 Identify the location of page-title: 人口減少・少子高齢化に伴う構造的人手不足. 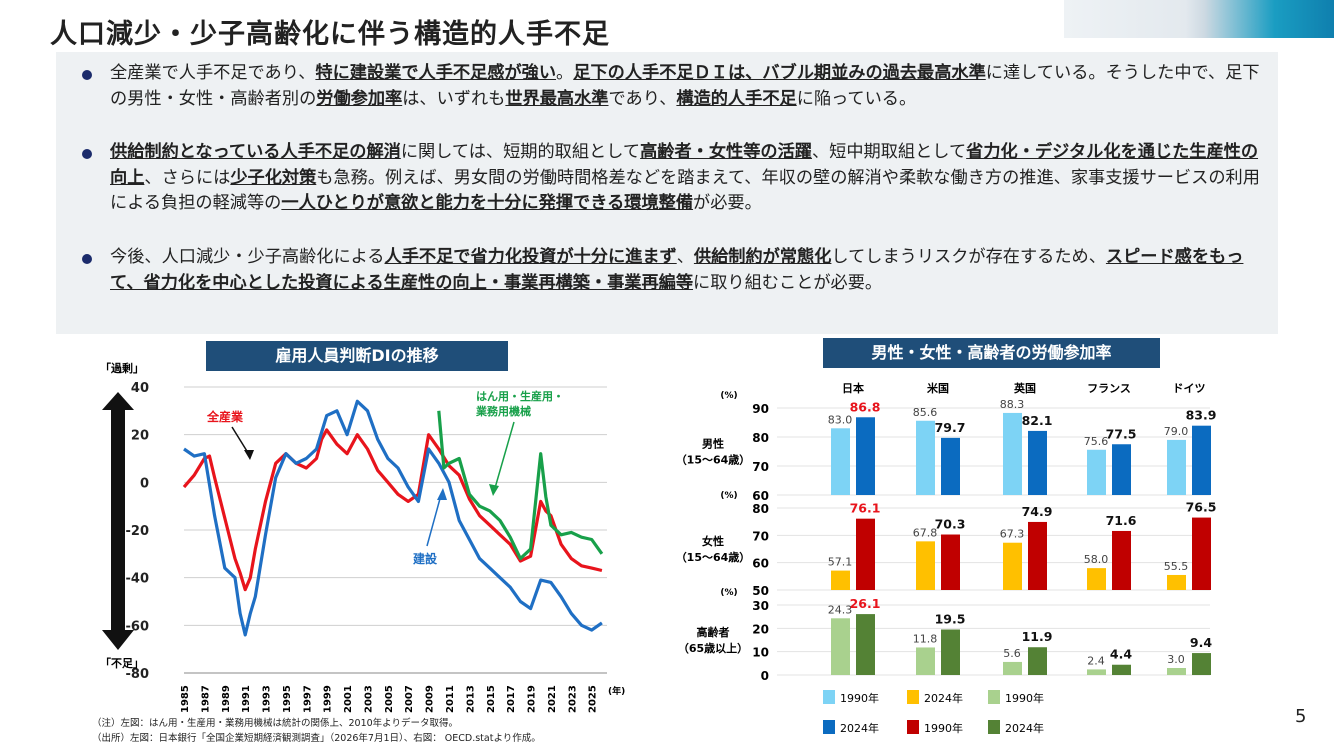
(330, 34).